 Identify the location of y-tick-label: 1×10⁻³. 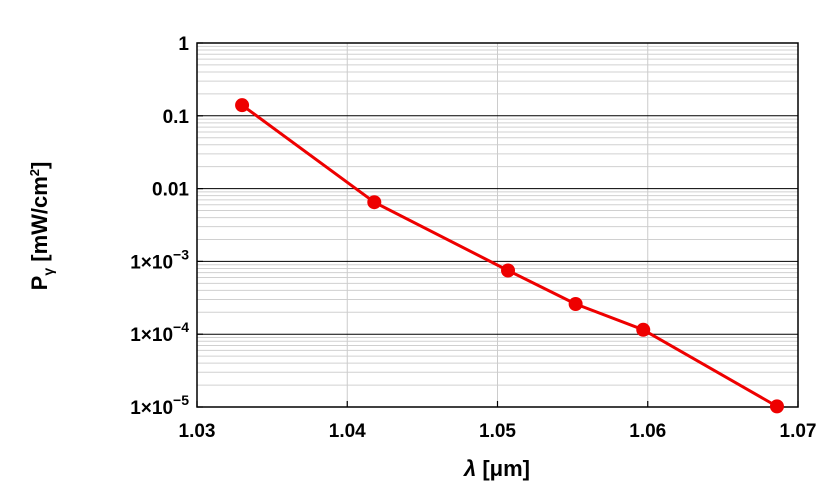
(159, 259).